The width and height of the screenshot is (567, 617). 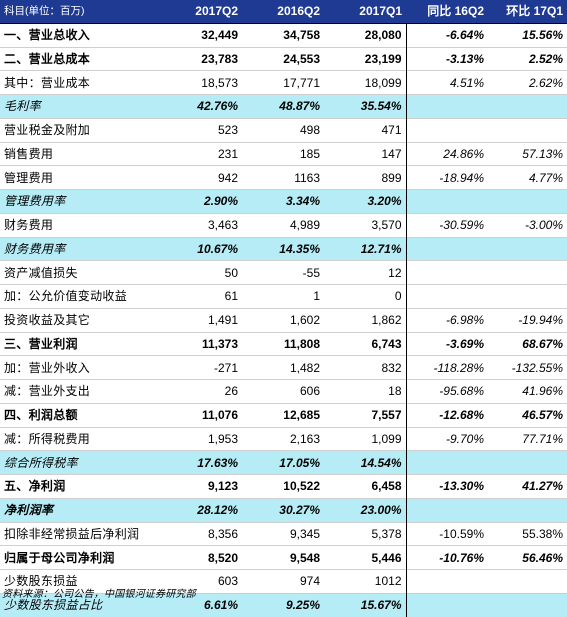 What do you see at coordinates (80, 462) in the screenshot?
I see `row-label: 综合所得税率` at bounding box center [80, 462].